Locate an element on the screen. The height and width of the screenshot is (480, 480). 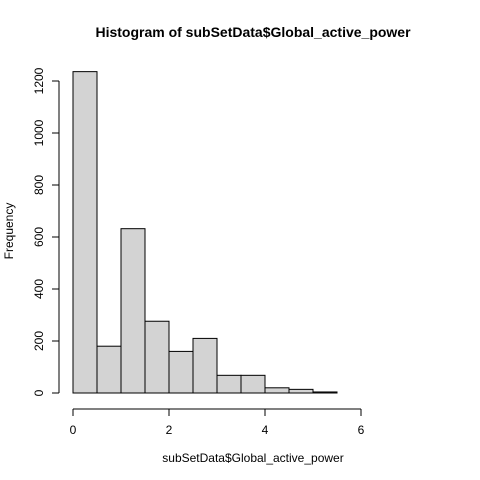
y-axis-label: Frequency is located at coordinates (9, 231).